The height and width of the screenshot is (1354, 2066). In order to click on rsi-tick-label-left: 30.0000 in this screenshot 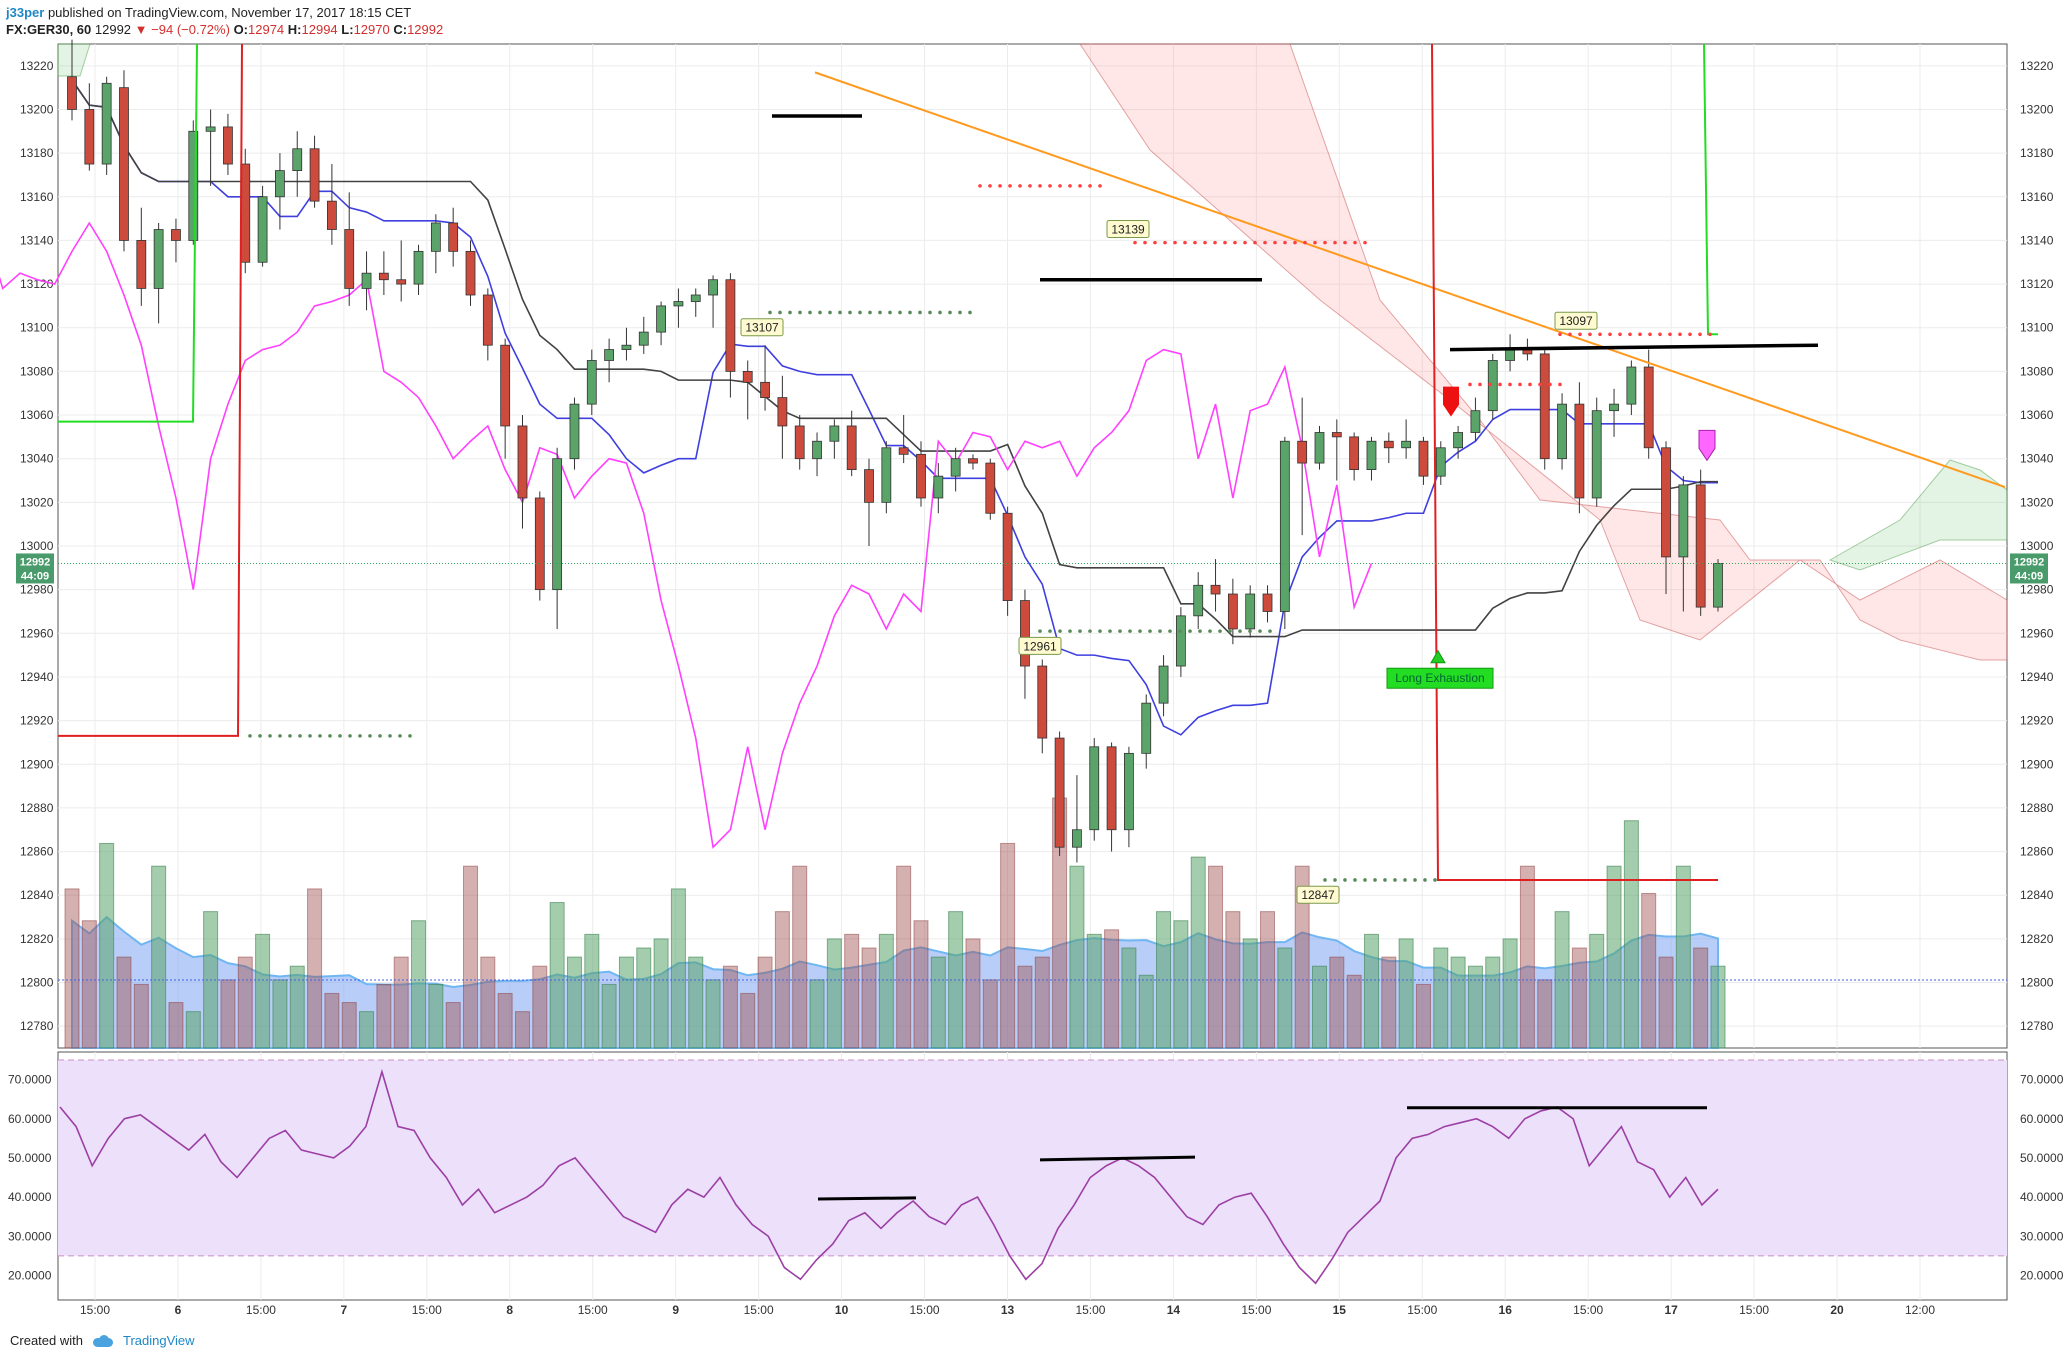, I will do `click(30, 1236)`.